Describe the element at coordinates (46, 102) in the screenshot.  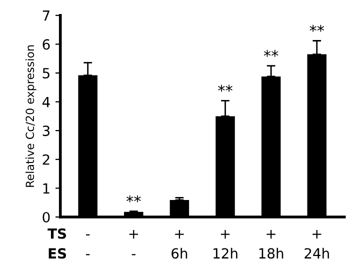
I see `y-tick-label: 4` at that location.